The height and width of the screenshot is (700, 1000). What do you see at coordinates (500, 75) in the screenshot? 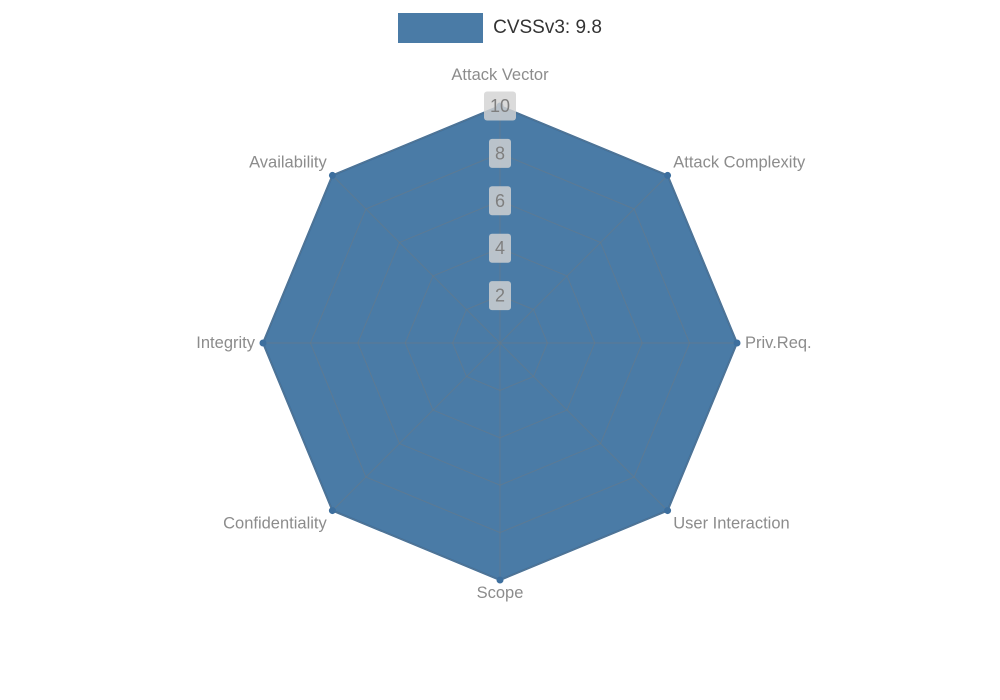
I see `axis-label: Attack Vector` at bounding box center [500, 75].